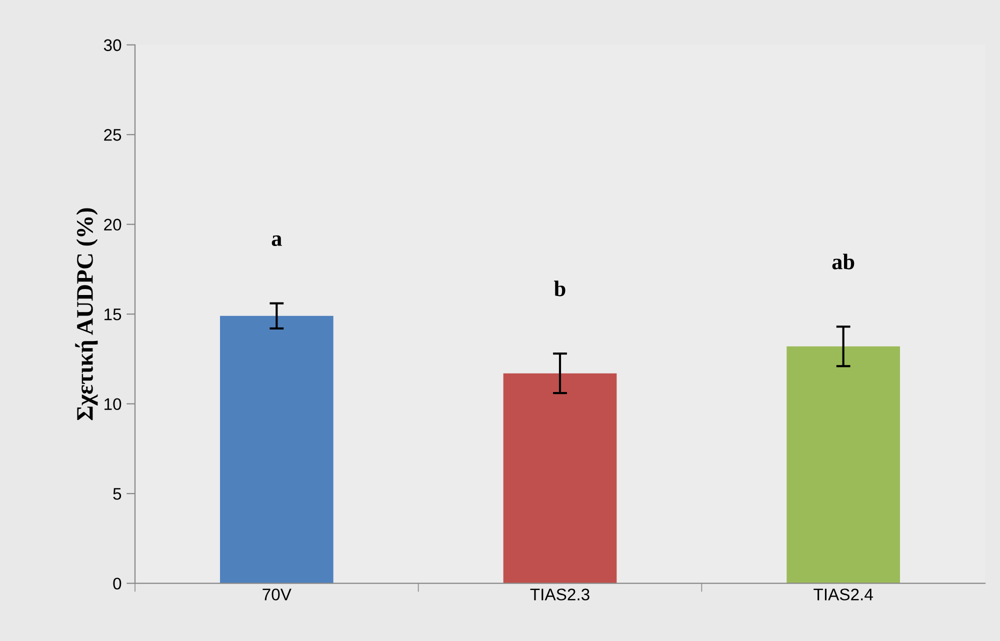  Describe the element at coordinates (560, 288) in the screenshot. I see `annotation: b` at that location.